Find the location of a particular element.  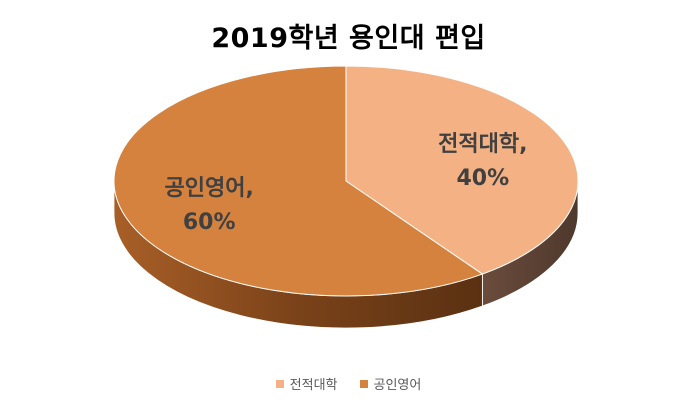

chart-title: 2019학년 용인대 편입 is located at coordinates (348, 38).